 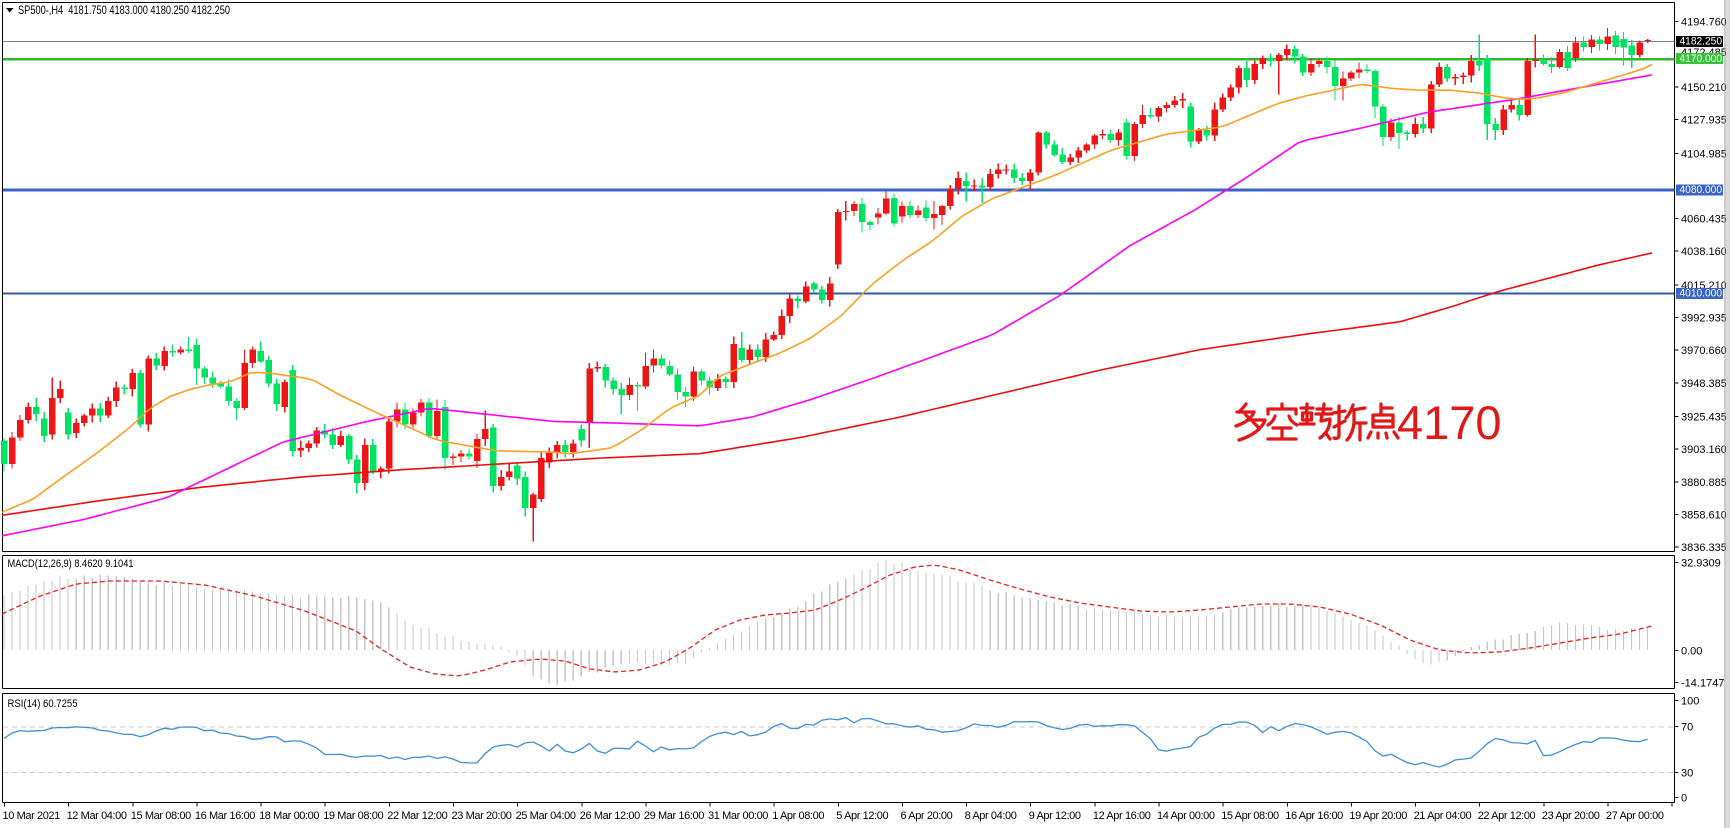 I want to click on svg-text: 3948.385, so click(x=1704, y=384).